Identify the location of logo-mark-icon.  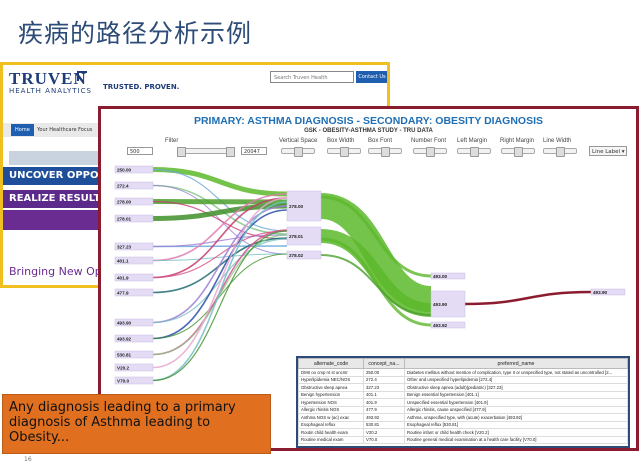
(82, 76).